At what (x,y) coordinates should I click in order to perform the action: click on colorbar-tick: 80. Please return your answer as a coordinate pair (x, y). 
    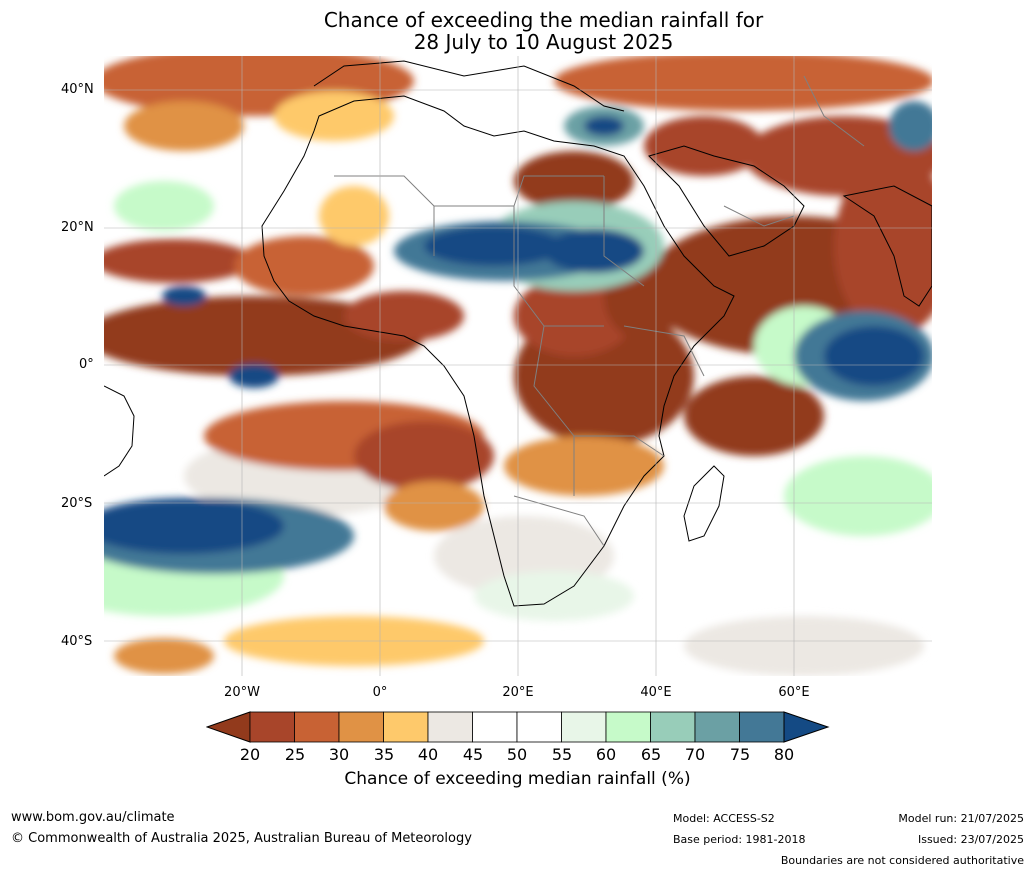
    Looking at the image, I should click on (784, 754).